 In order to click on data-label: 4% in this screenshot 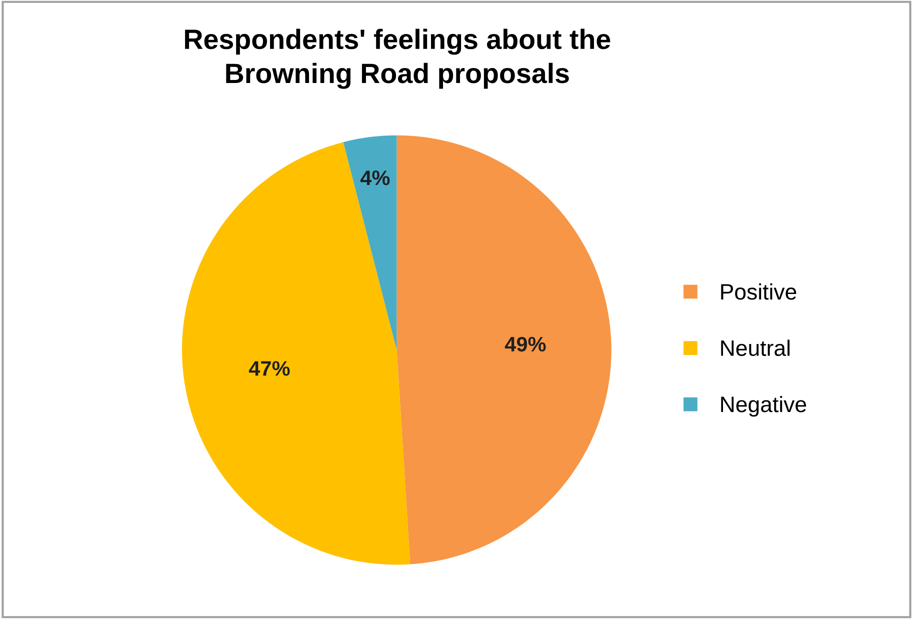, I will do `click(375, 178)`.